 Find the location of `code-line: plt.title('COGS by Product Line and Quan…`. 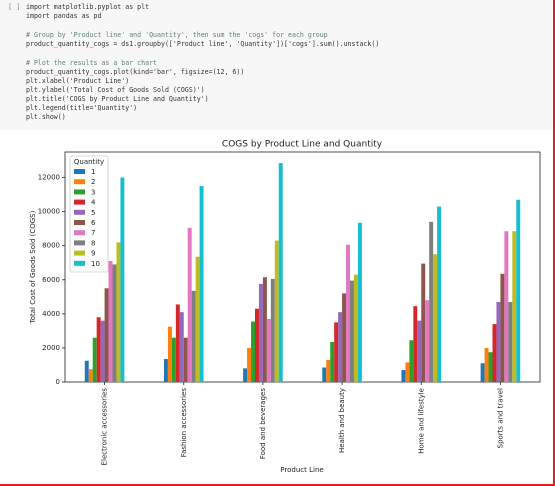

code-line: plt.title('COGS by Product Line and Quan… is located at coordinates (117, 99).